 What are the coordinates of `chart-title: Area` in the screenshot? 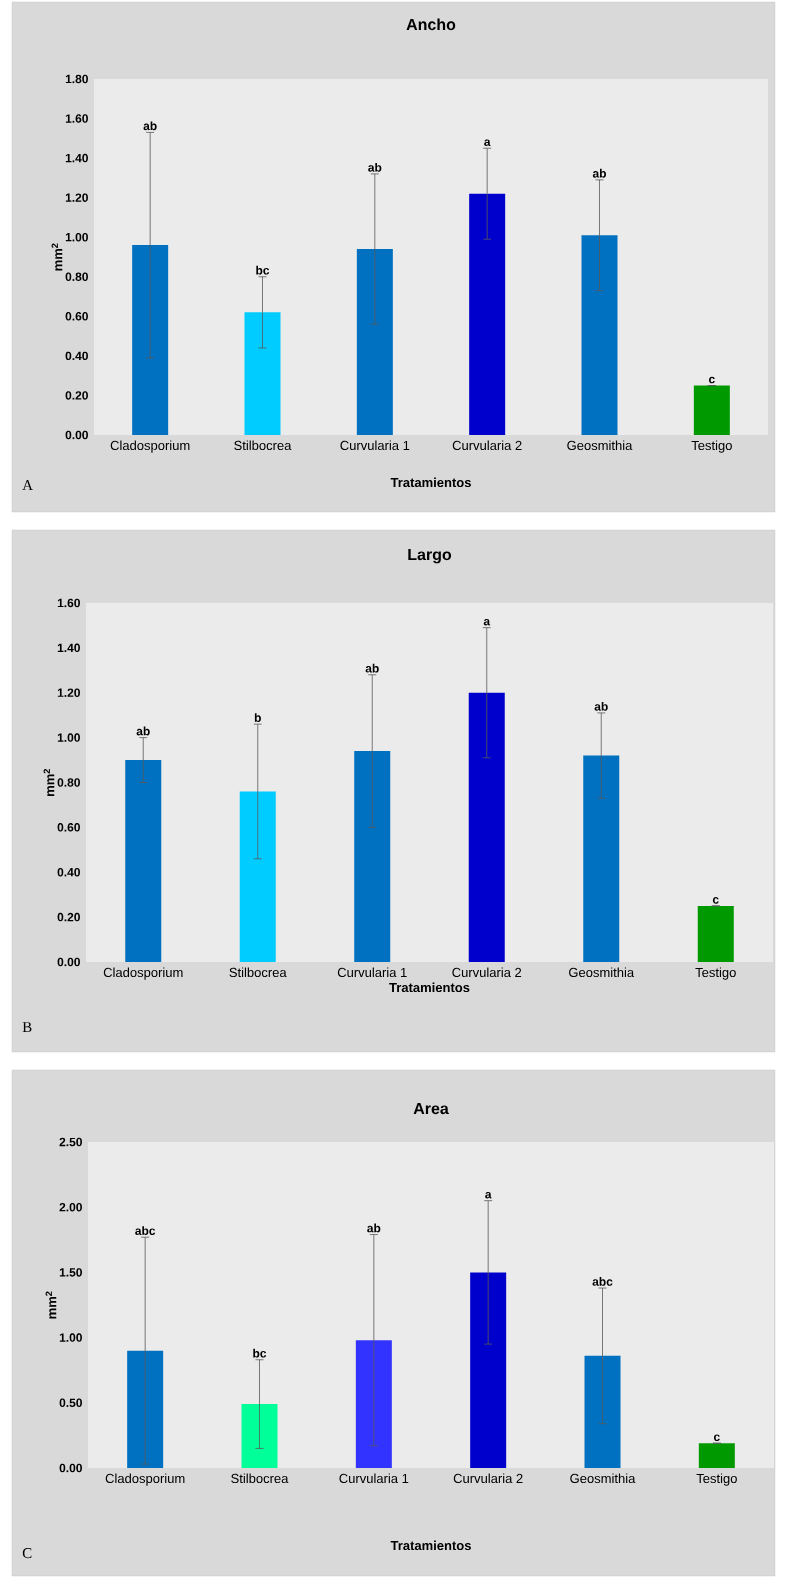 It's located at (431, 1108).